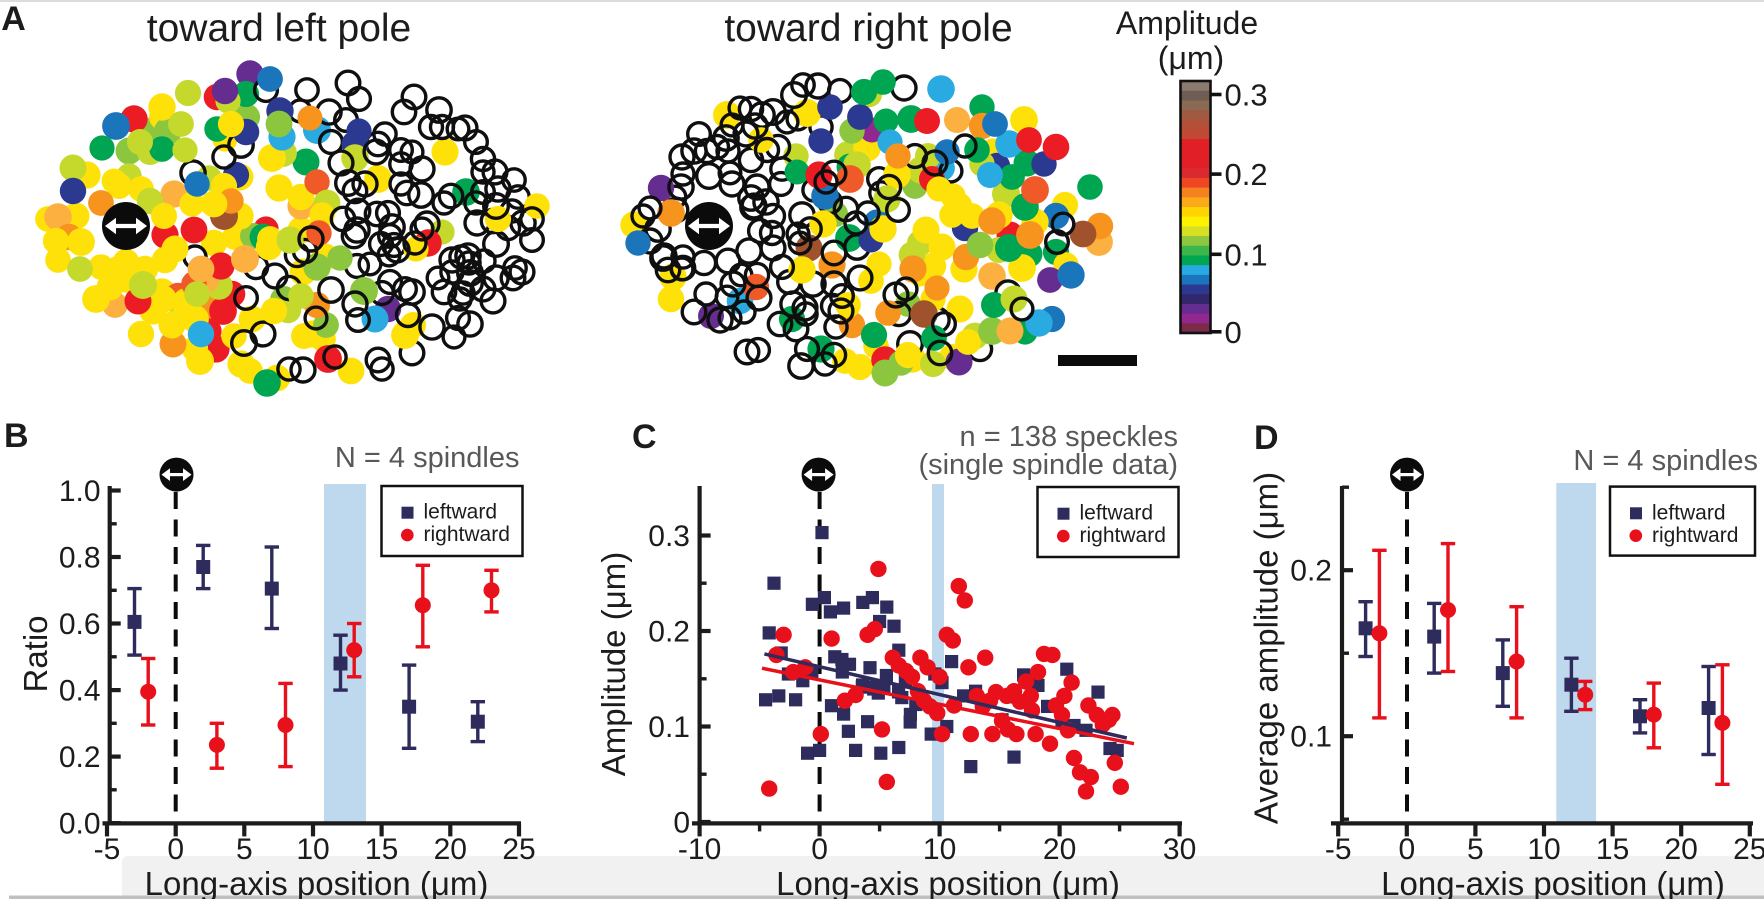  What do you see at coordinates (80, 558) in the screenshot?
I see `svg-text: 0.8` at bounding box center [80, 558].